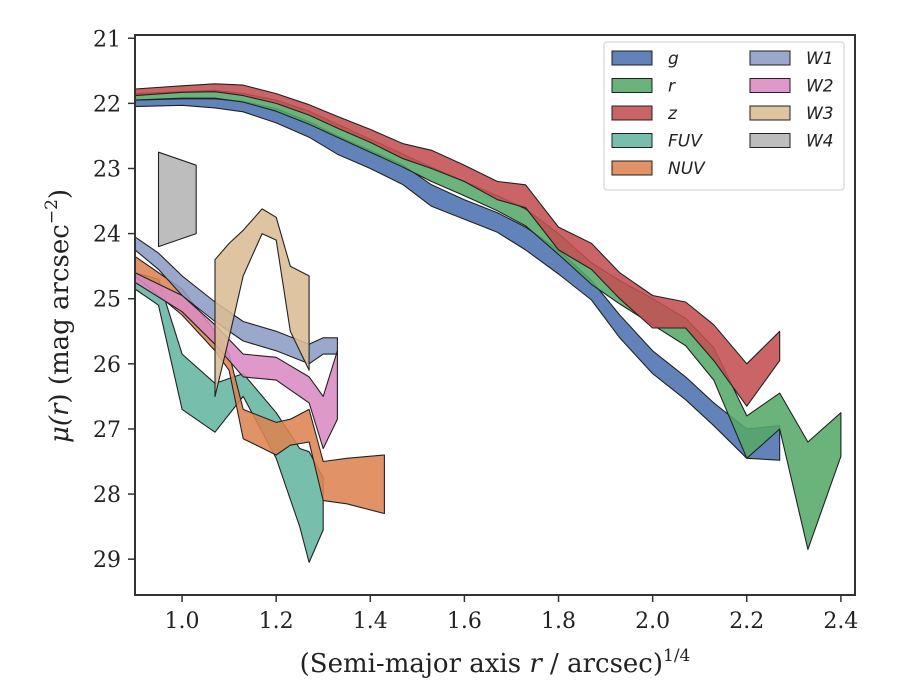 This screenshot has width=900, height=700. What do you see at coordinates (687, 169) in the screenshot?
I see `legend-label: NUV` at bounding box center [687, 169].